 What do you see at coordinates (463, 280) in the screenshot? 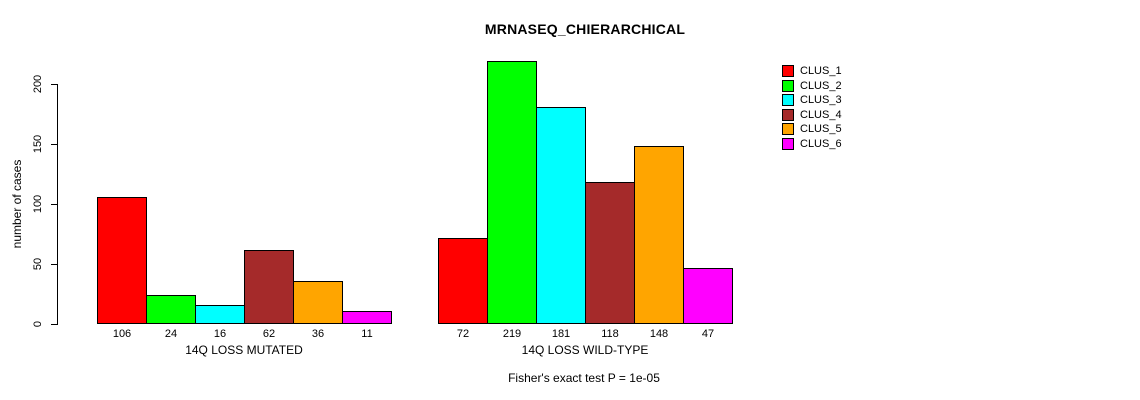
I see `bar-clus_1-wild-type` at bounding box center [463, 280].